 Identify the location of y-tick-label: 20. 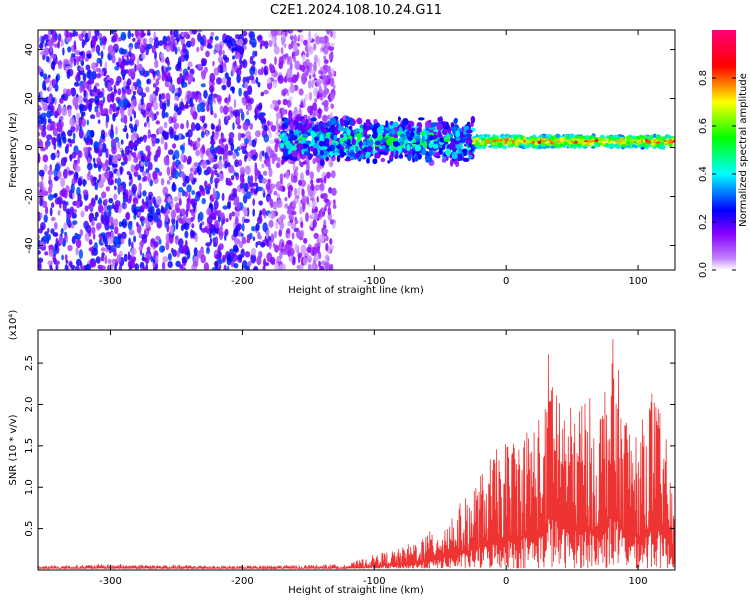
(29, 98).